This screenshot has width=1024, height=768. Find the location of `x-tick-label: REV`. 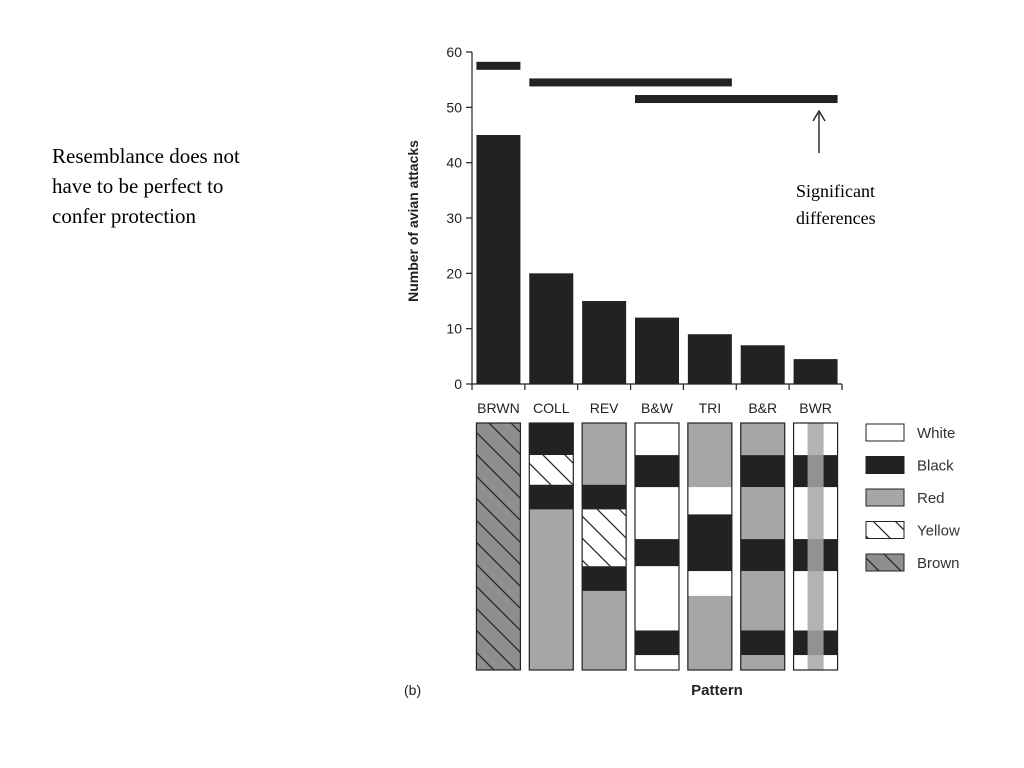

x-tick-label: REV is located at coordinates (604, 408).